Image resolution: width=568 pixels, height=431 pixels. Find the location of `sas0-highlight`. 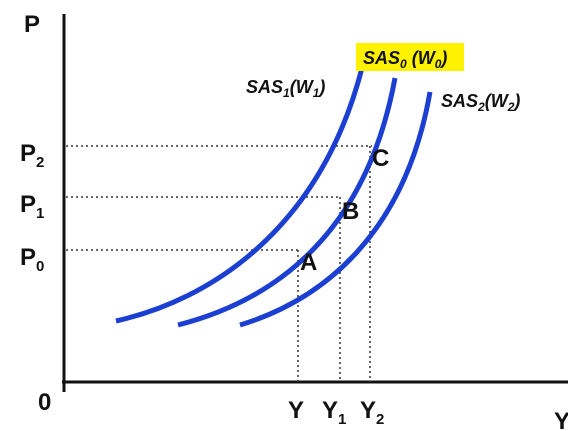

sas0-highlight is located at coordinates (410, 57).